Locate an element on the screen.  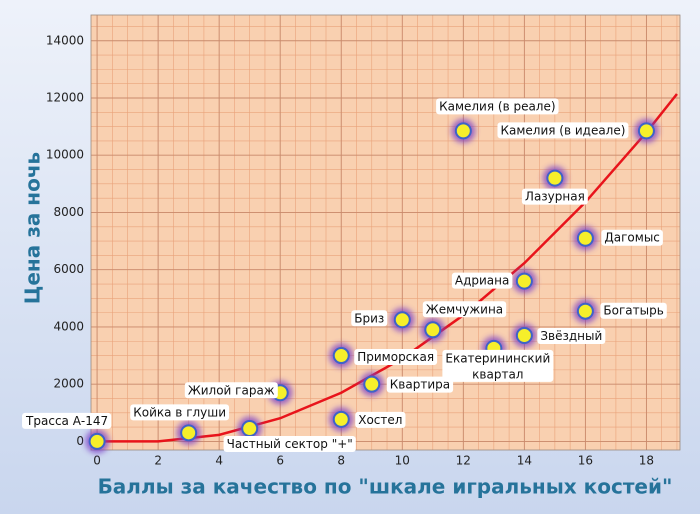
y-tick-label: 4000 is located at coordinates (68, 326).